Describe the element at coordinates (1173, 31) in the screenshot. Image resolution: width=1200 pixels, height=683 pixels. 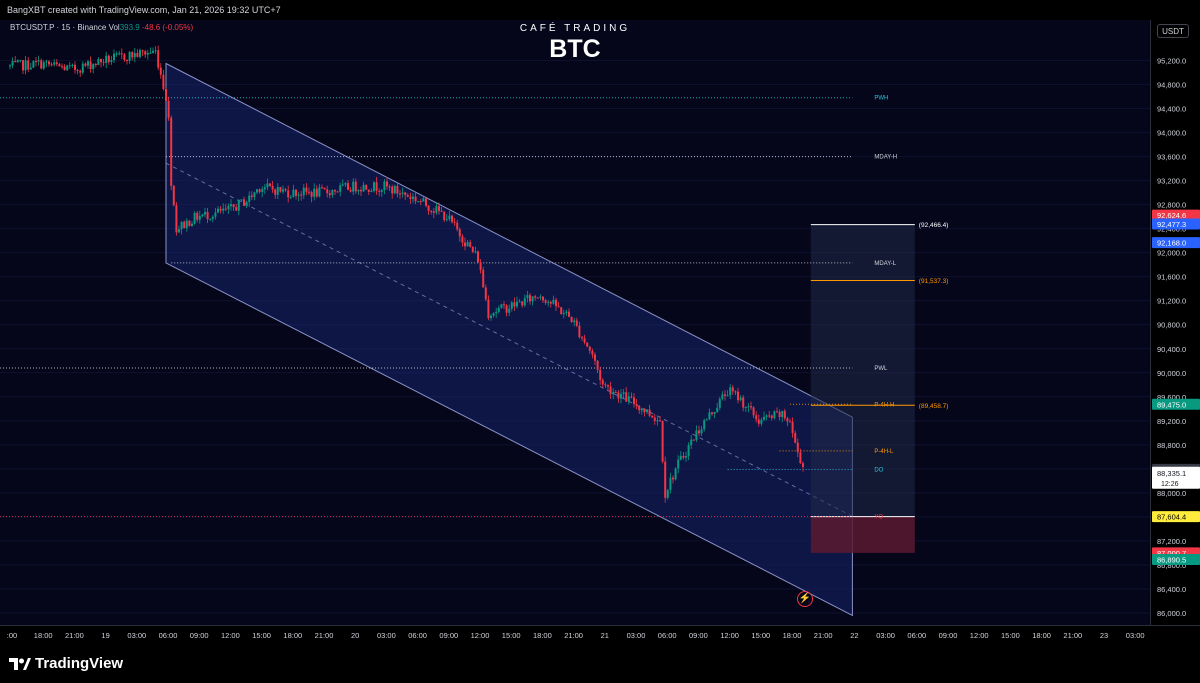
I see `currency-button: USDT` at that location.